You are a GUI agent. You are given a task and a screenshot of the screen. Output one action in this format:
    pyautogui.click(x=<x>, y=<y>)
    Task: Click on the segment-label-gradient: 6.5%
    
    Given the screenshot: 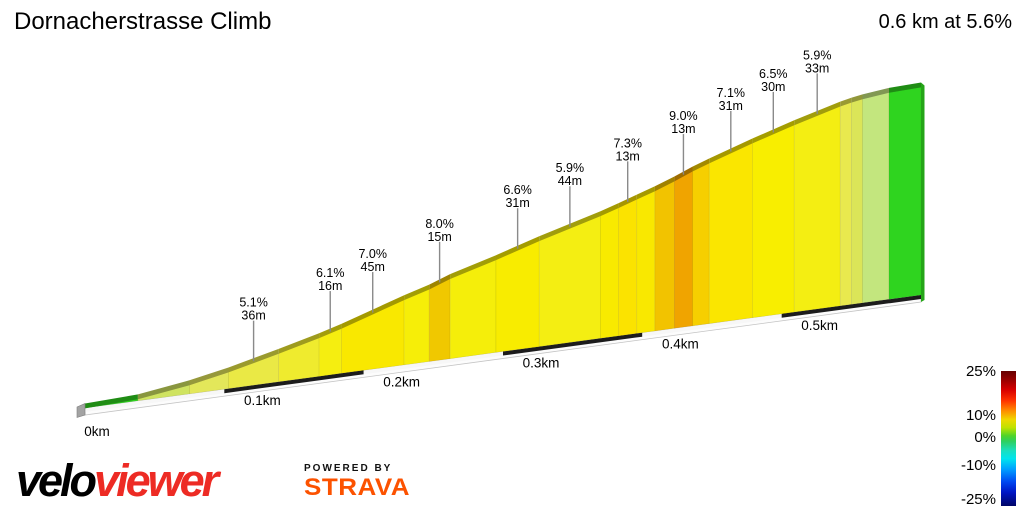 What is the action you would take?
    pyautogui.click(x=773, y=74)
    